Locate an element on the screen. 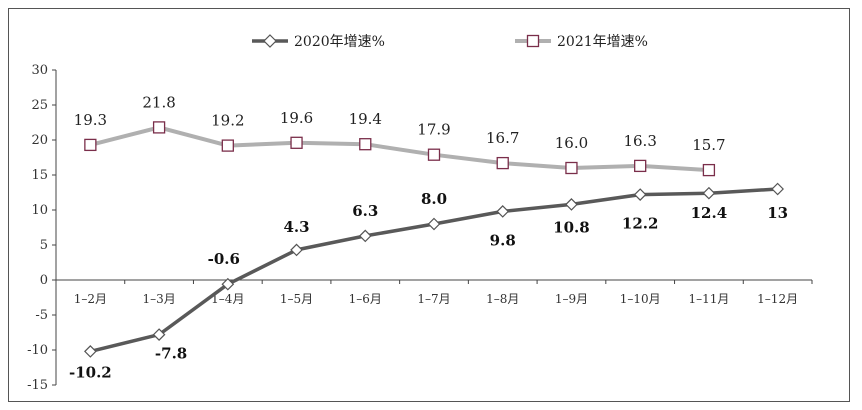 The image size is (862, 410). y-tick-label: 20 is located at coordinates (39, 140).